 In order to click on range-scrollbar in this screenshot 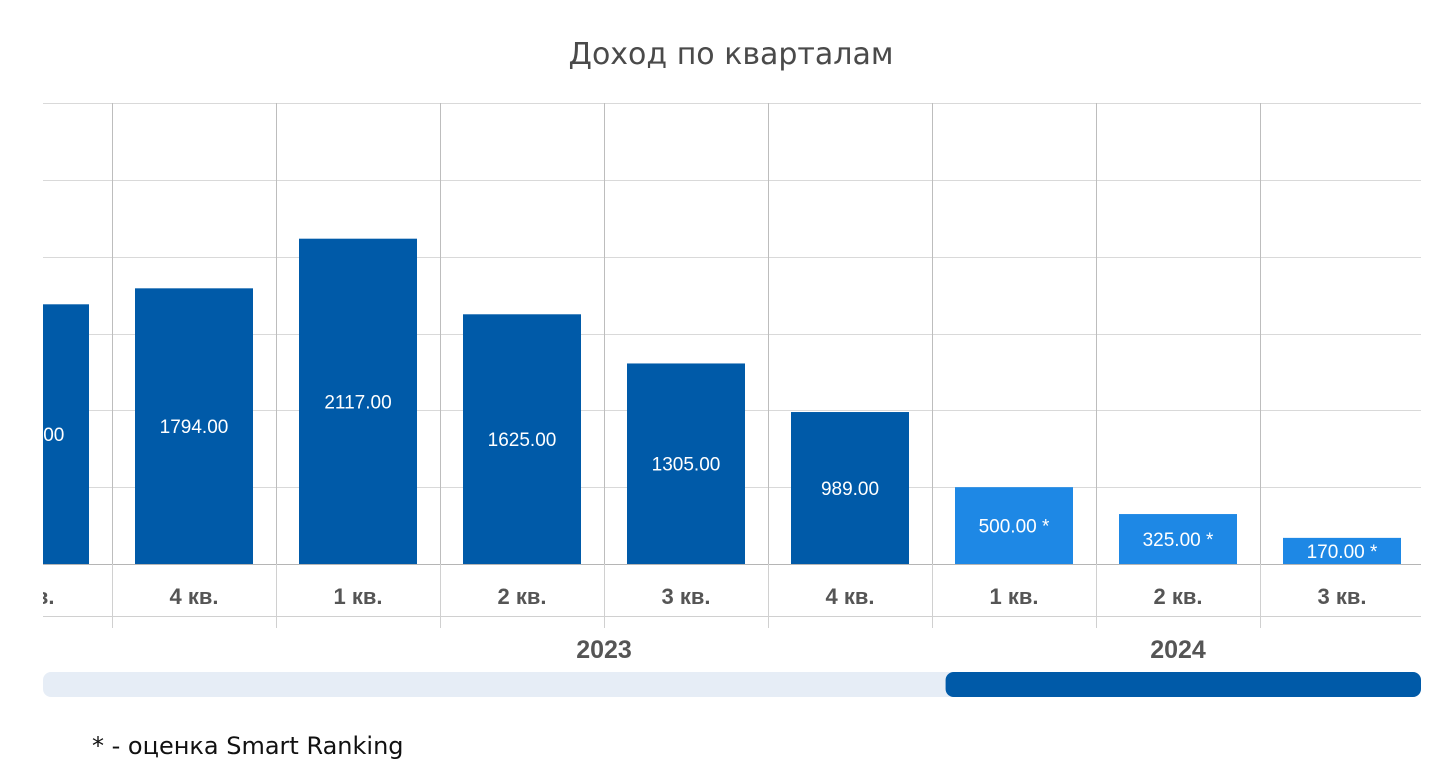, I will do `click(732, 684)`.